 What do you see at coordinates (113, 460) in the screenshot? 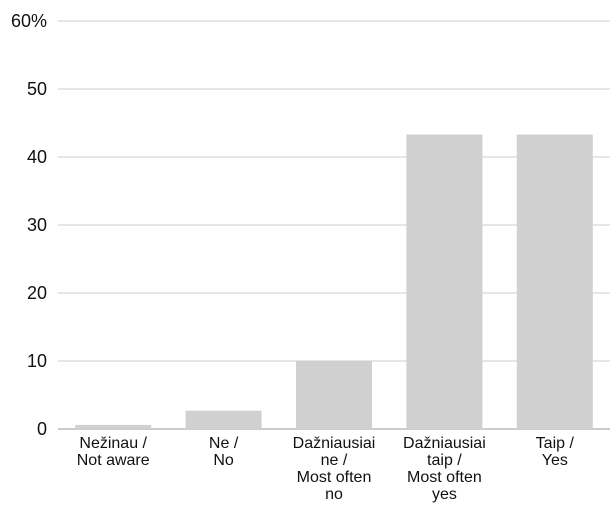
I see `x-tick-label-line: Not aware` at bounding box center [113, 460].